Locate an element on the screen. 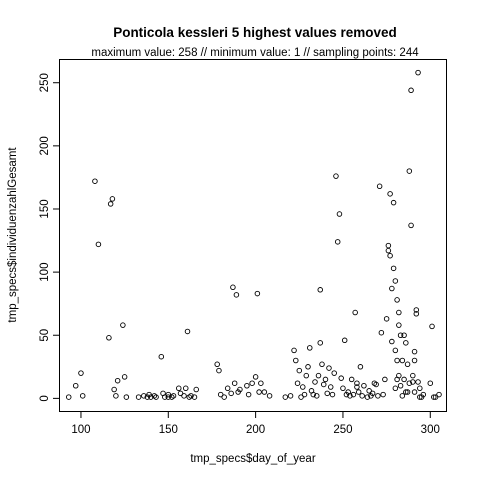  y-axis-label: tmp_specs$individuenzahlGesamt is located at coordinates (13, 235).